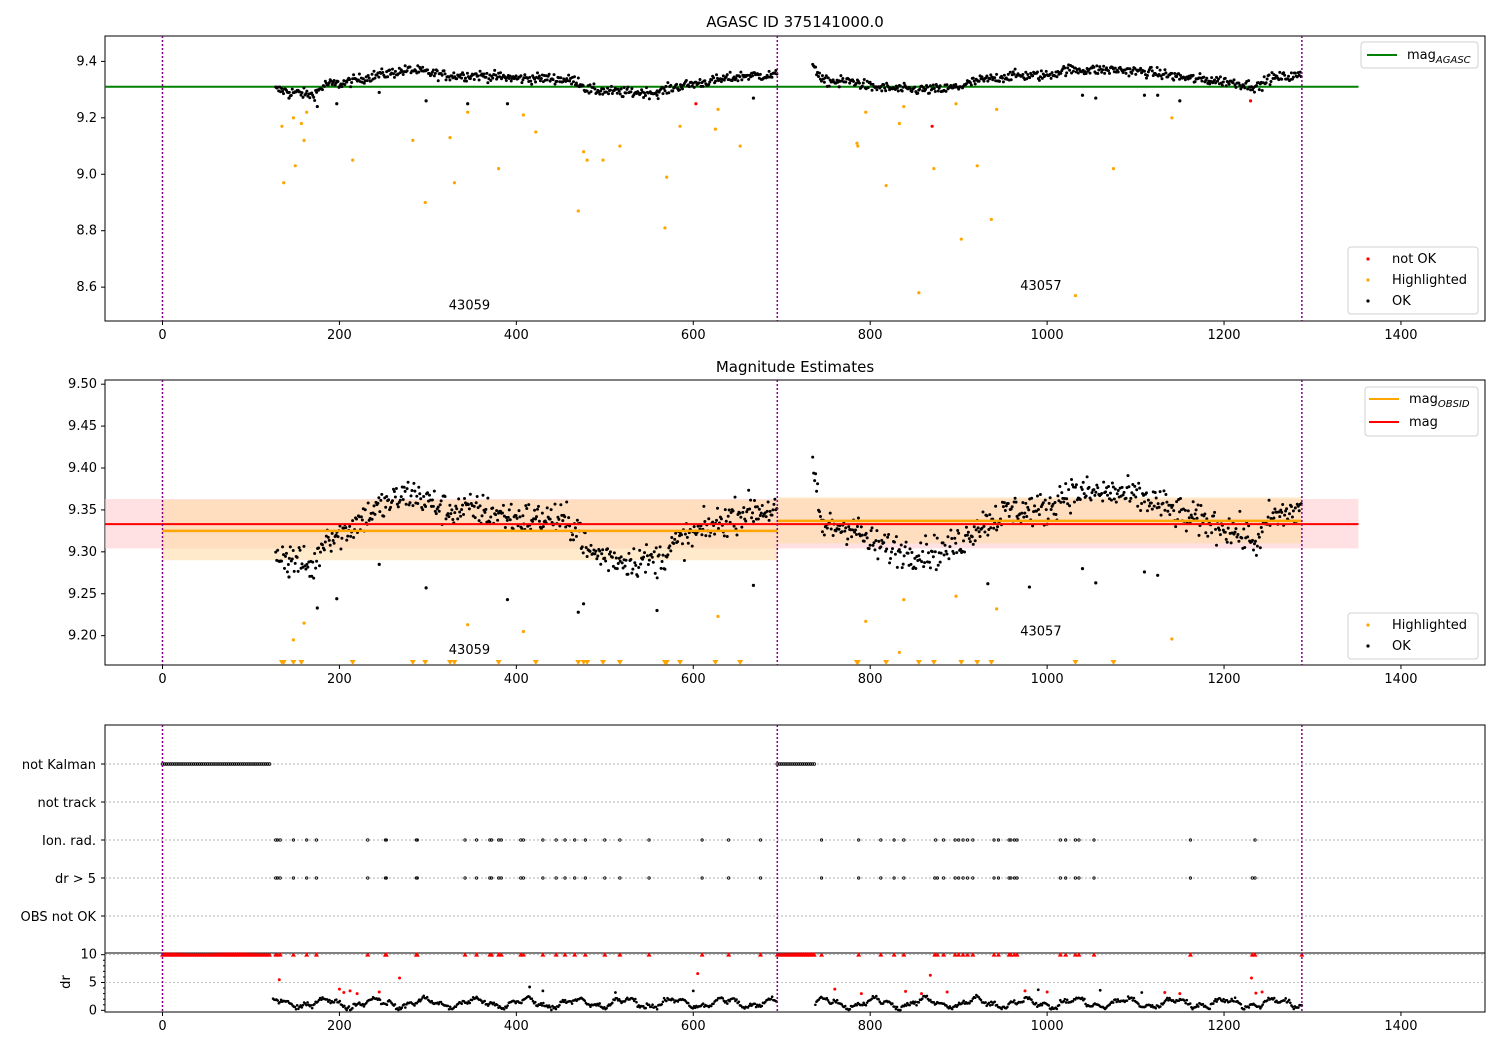 This screenshot has width=1500, height=1050. What do you see at coordinates (702, 840) in the screenshot?
I see `flag-ion-rad-marker` at bounding box center [702, 840].